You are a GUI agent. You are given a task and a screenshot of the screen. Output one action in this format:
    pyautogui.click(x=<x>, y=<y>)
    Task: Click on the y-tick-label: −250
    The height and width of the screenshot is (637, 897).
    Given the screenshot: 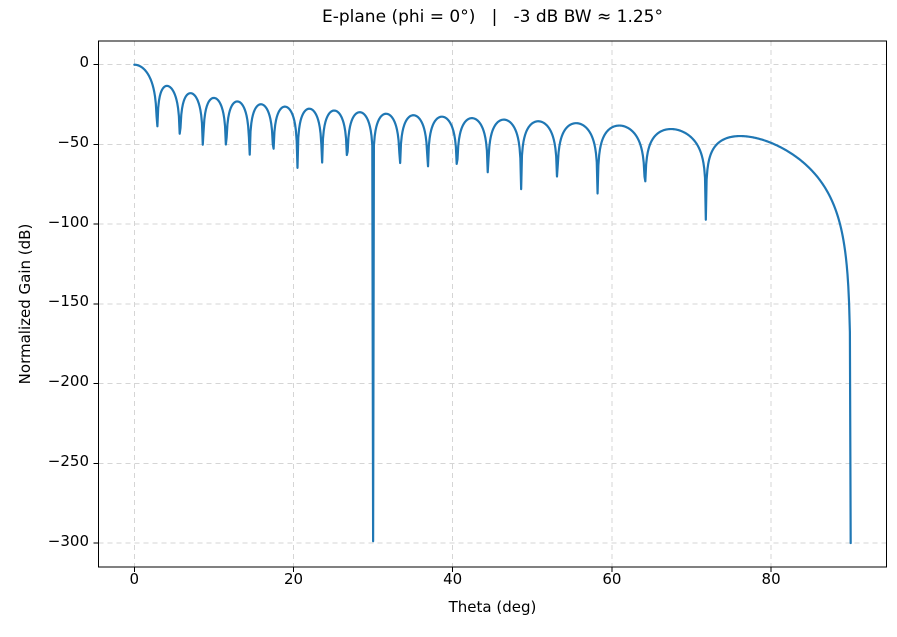 What is the action you would take?
    pyautogui.click(x=68, y=460)
    